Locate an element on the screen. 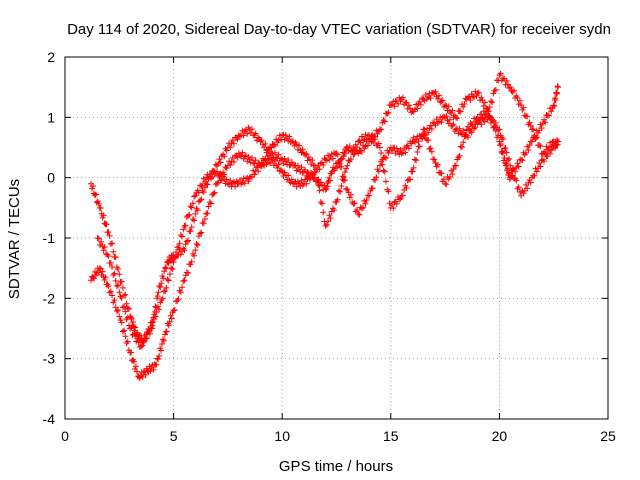 This screenshot has width=640, height=480. y-tick-label: 0 is located at coordinates (51, 178).